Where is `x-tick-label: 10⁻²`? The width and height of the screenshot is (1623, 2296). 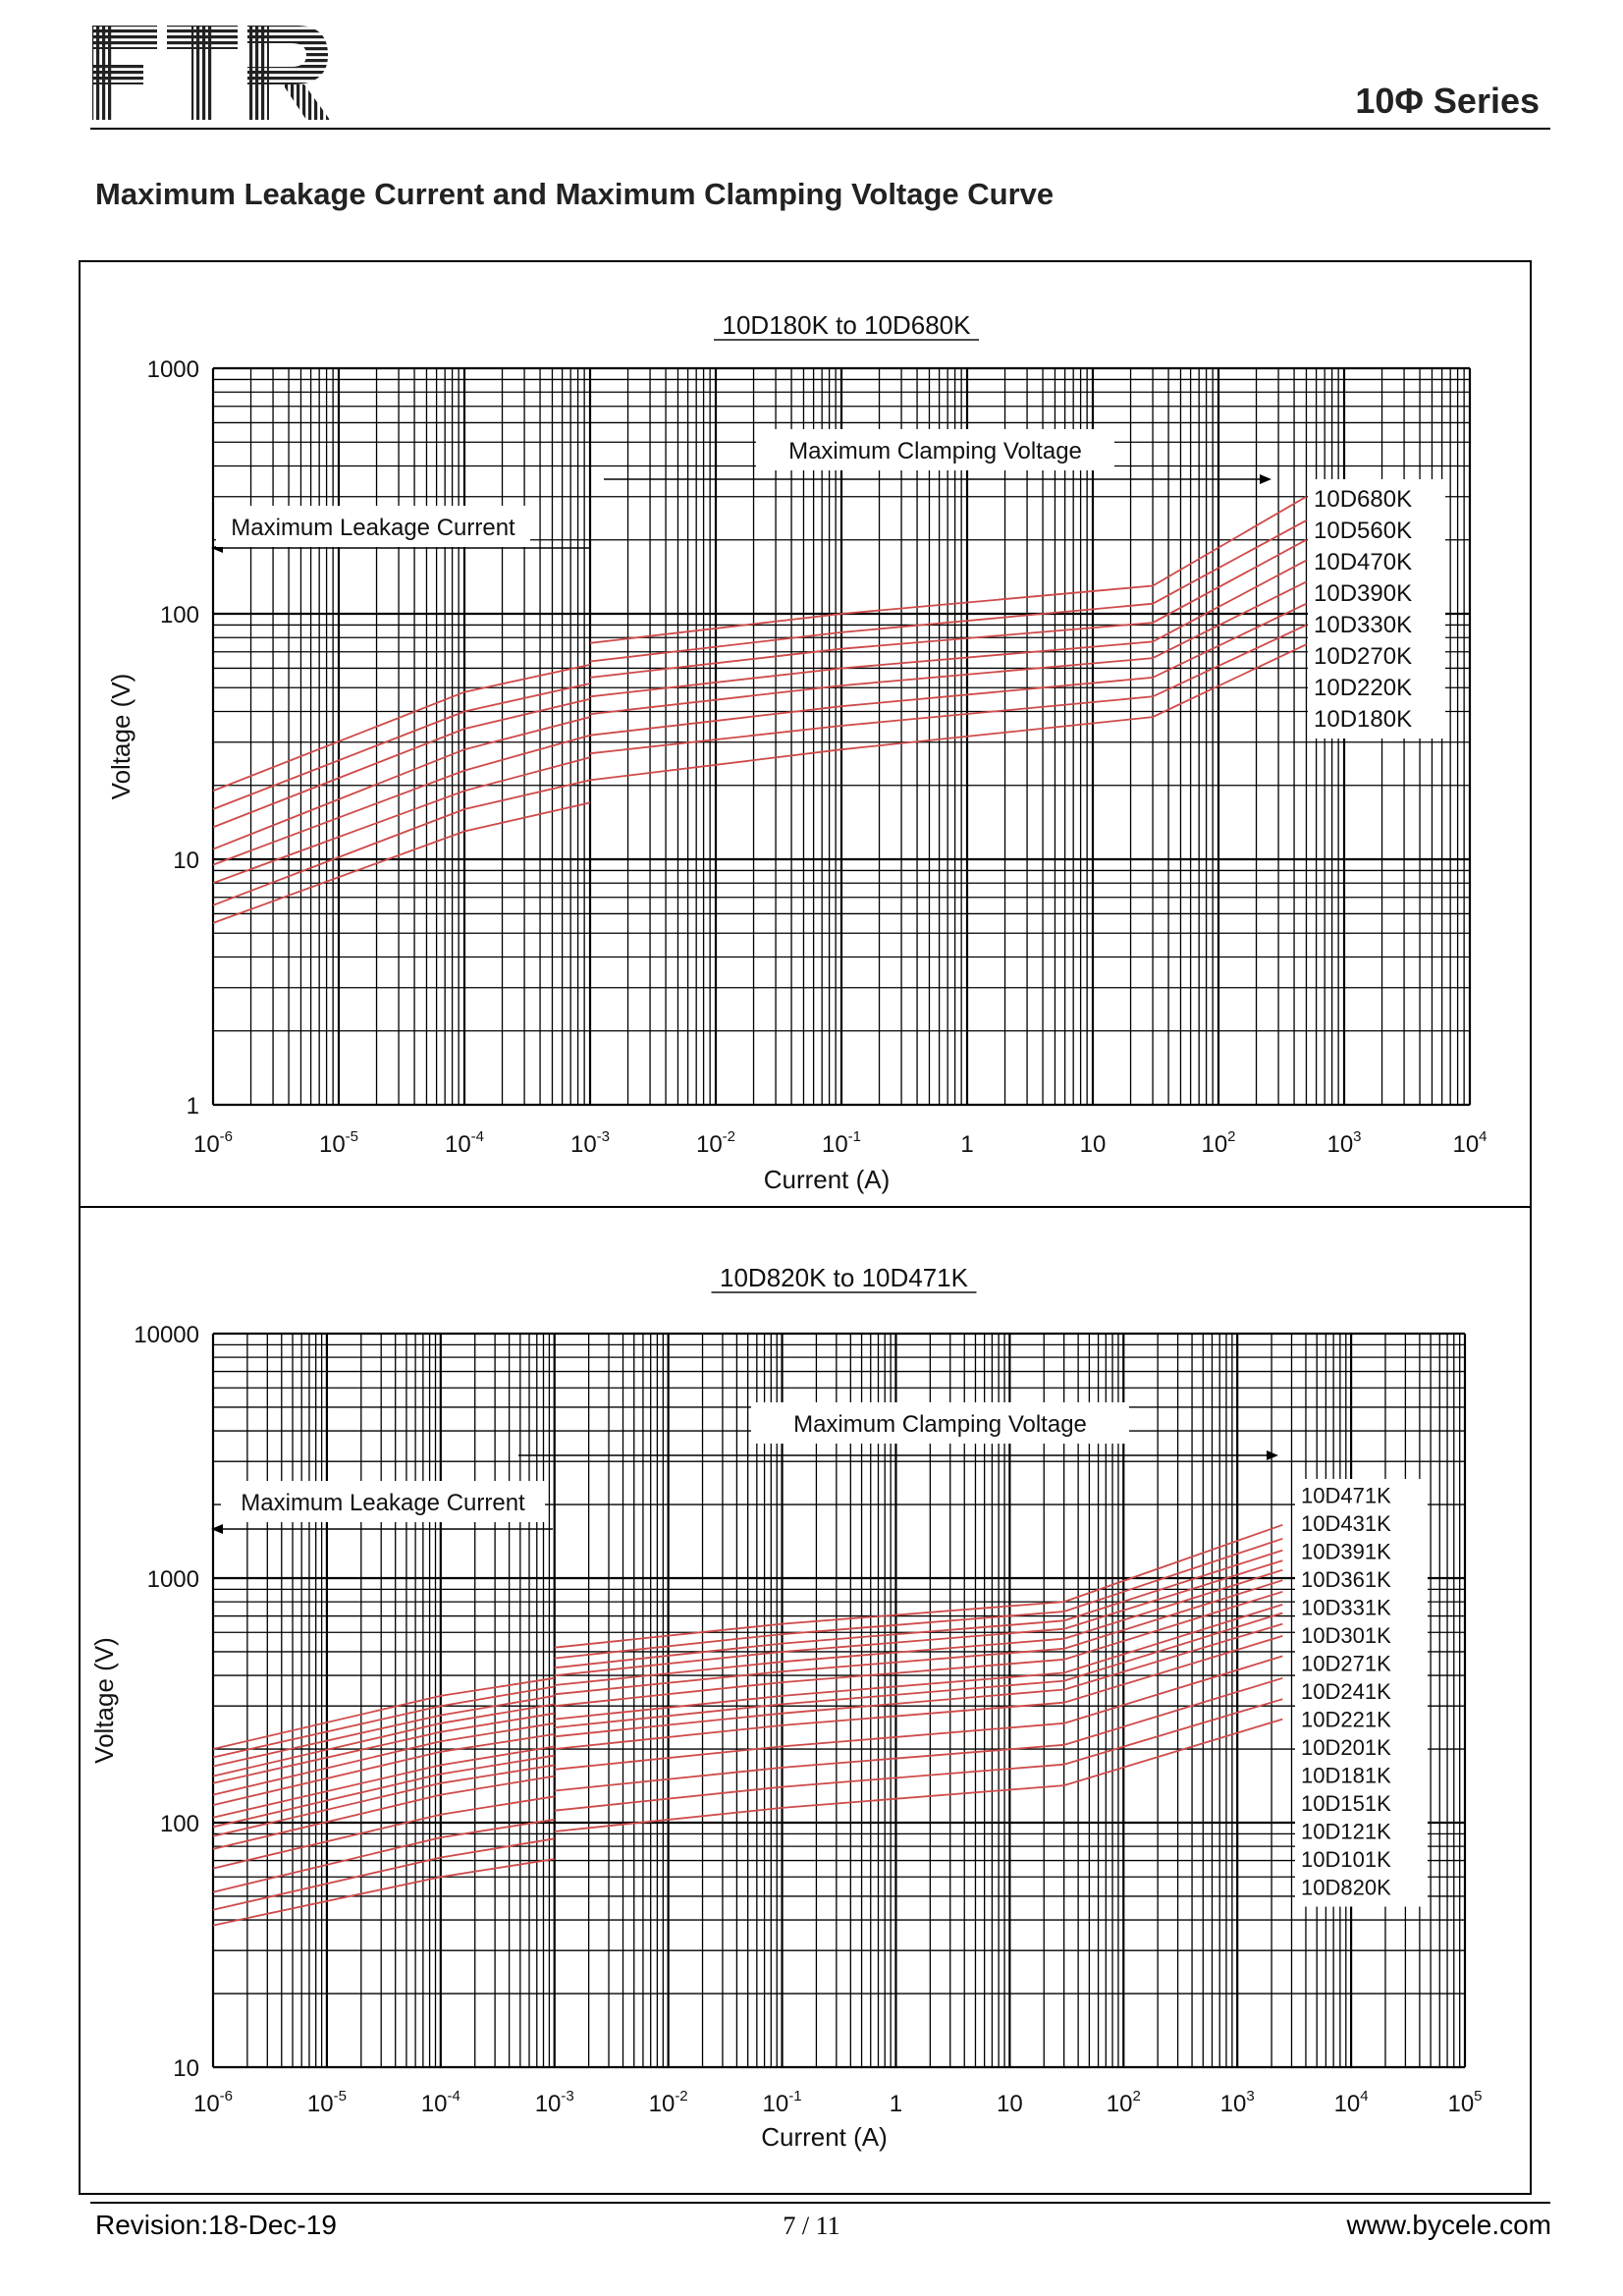 x-tick-label: 10⁻² is located at coordinates (715, 1143).